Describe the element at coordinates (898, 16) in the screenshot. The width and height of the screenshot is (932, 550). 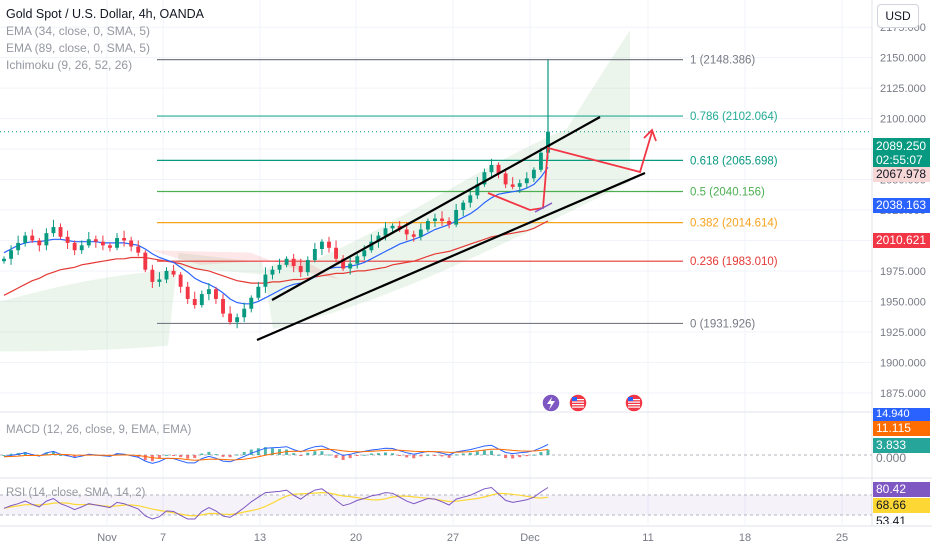
I see `currency-selector: USD` at that location.